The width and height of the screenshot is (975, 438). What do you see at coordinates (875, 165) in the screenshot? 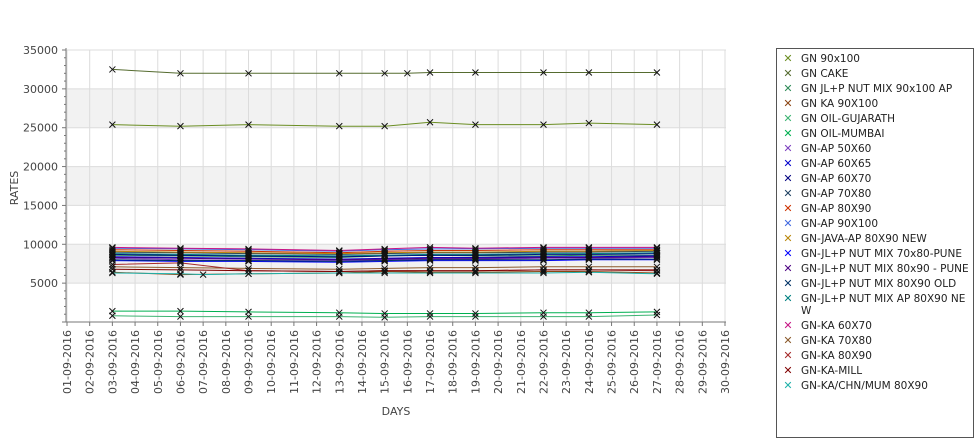
I see `legend-item: ✕ GN-AP 60X65` at bounding box center [875, 165].